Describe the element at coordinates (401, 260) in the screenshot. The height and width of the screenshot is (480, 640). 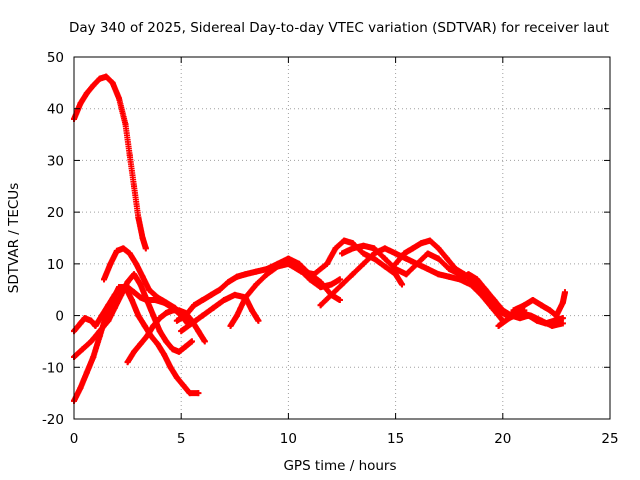
I see `series-sat-l` at that location.